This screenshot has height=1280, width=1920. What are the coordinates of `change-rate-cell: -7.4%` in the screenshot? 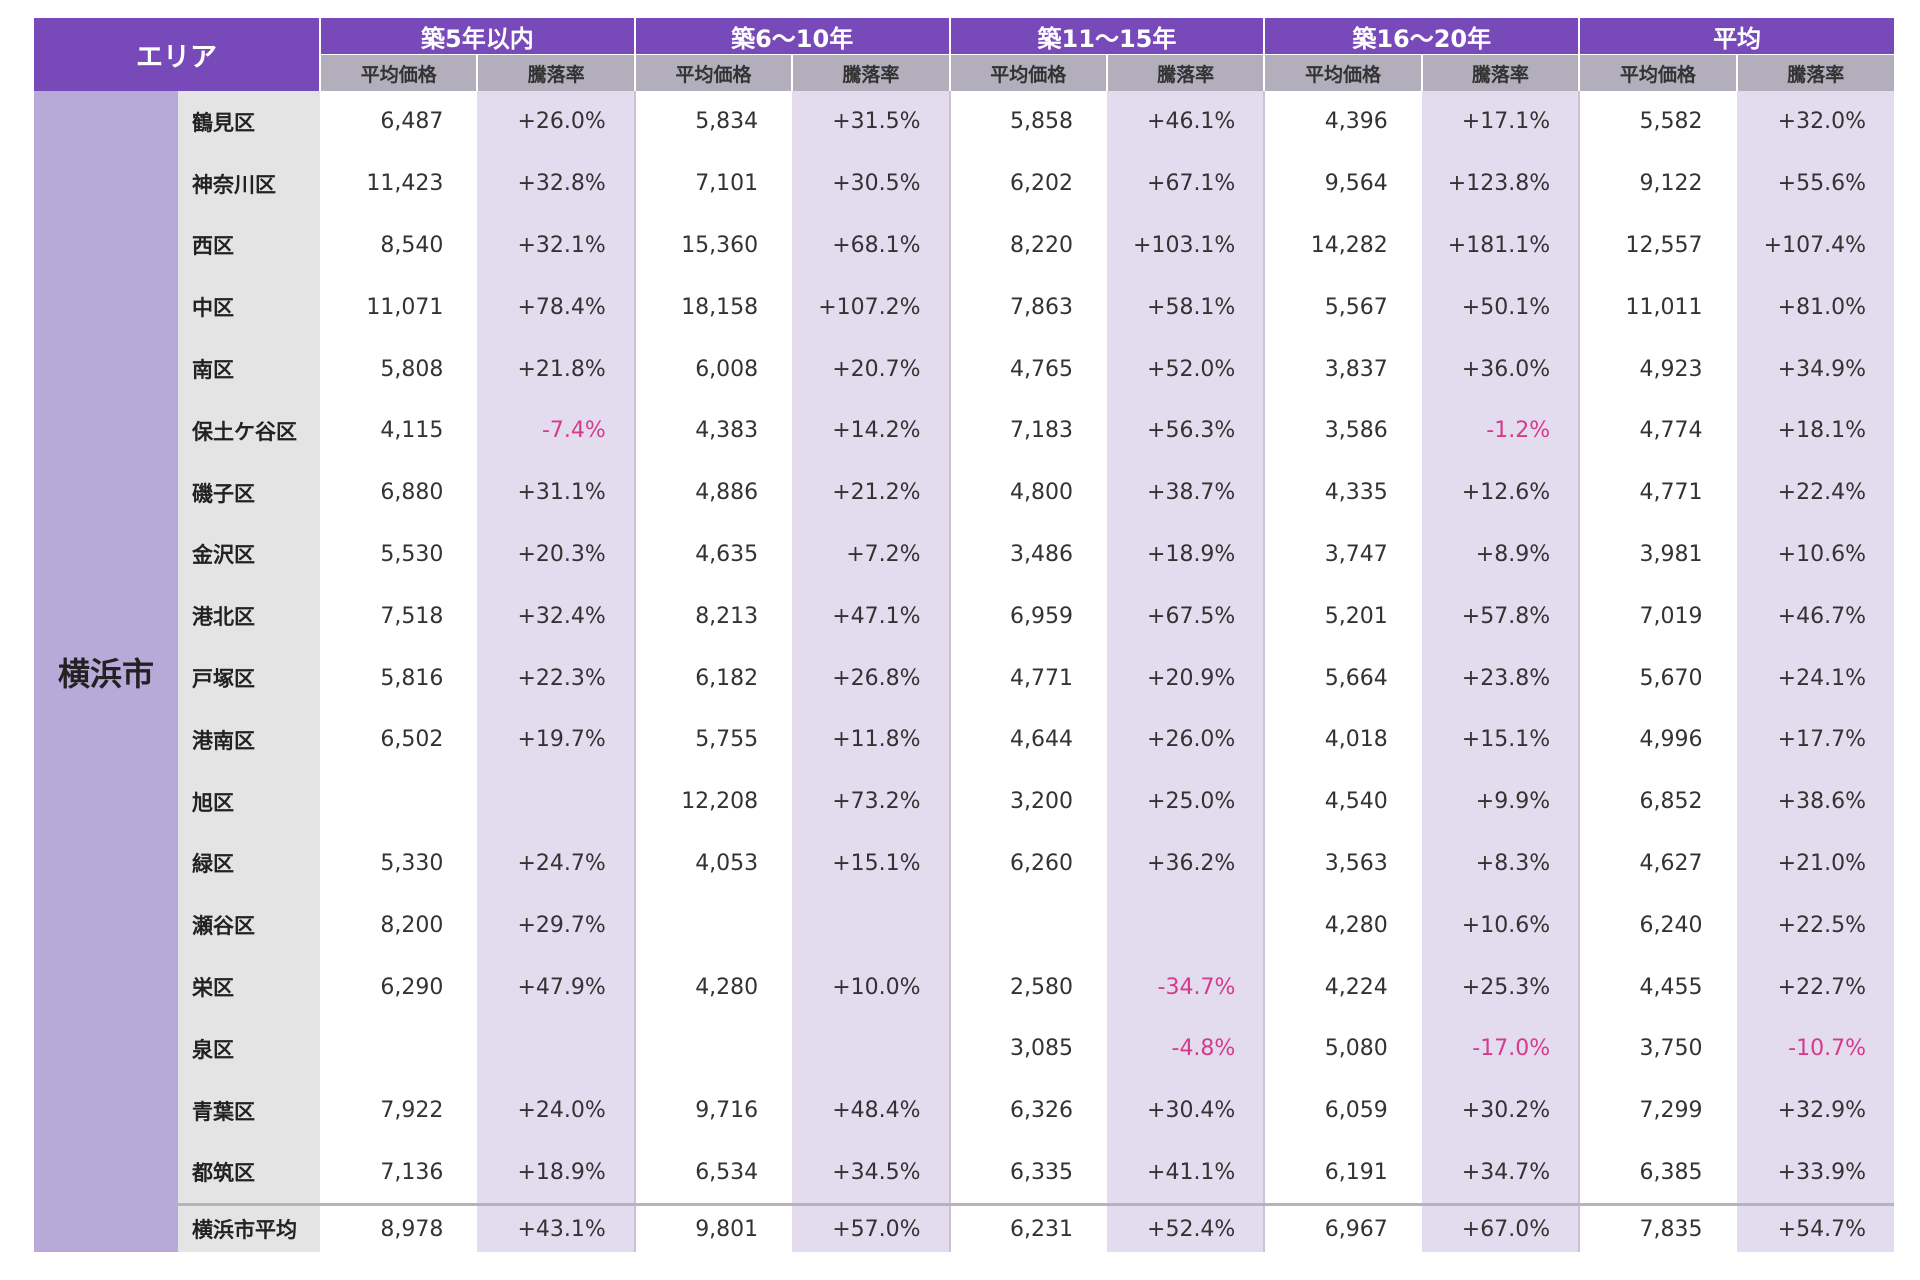 It's located at (556, 430).